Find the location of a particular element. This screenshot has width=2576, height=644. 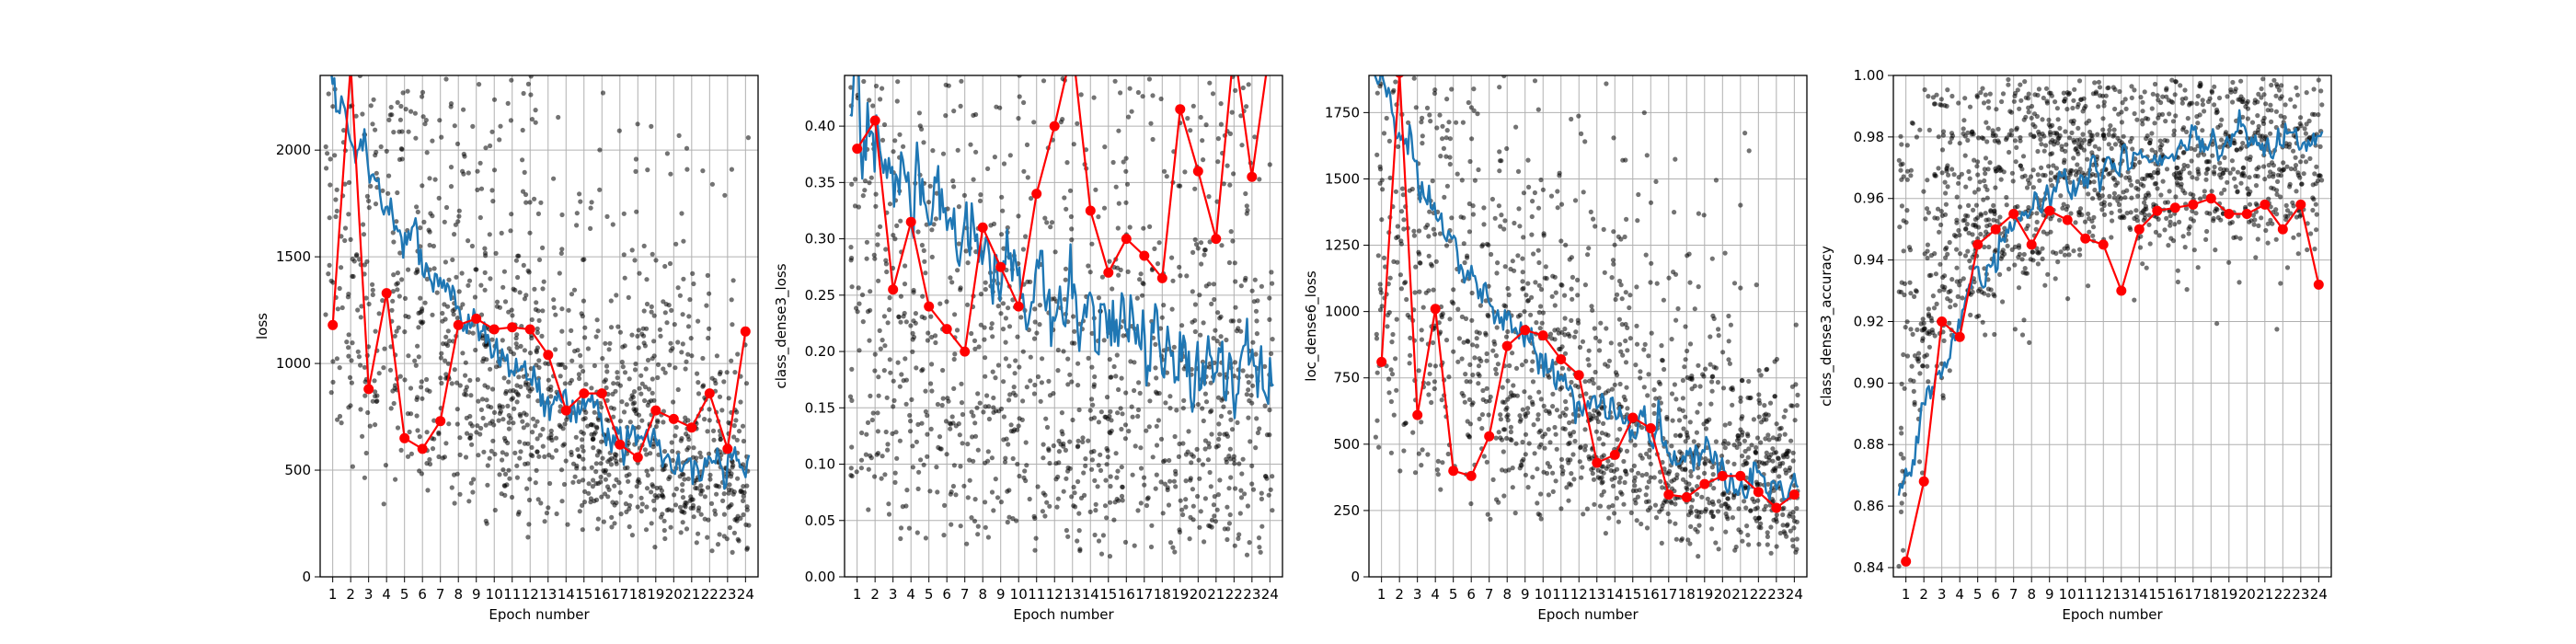

scatter-points is located at coordinates (1061, 317).